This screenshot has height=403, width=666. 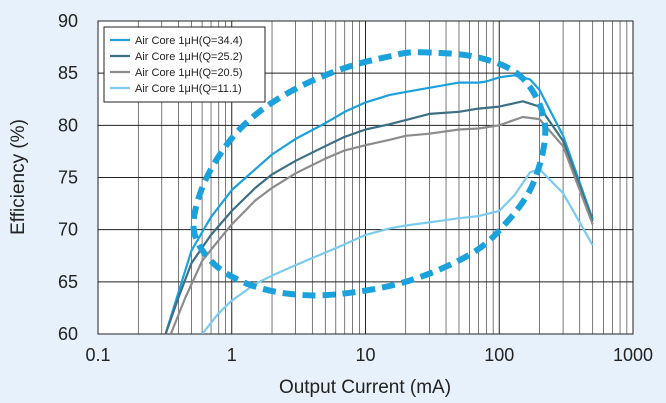 What do you see at coordinates (499, 355) in the screenshot?
I see `x-tick-label: 100` at bounding box center [499, 355].